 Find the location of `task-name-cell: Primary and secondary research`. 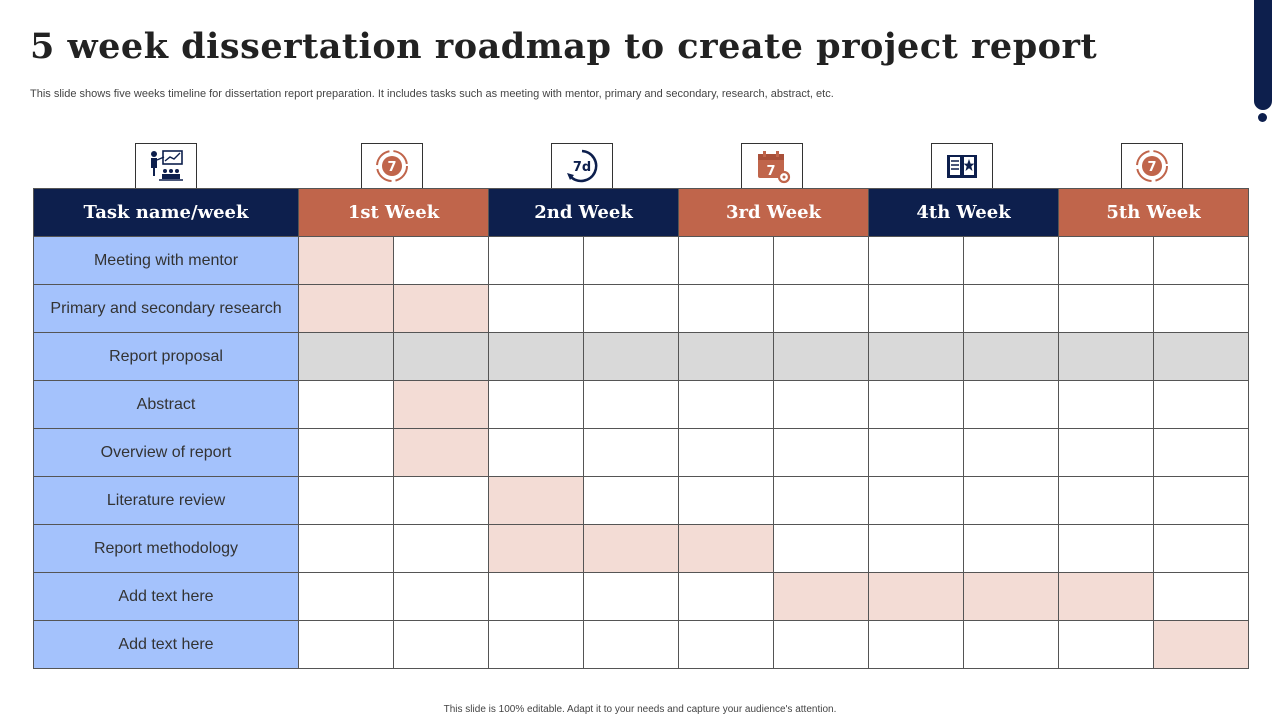

task-name-cell: Primary and secondary research is located at coordinates (166, 308).